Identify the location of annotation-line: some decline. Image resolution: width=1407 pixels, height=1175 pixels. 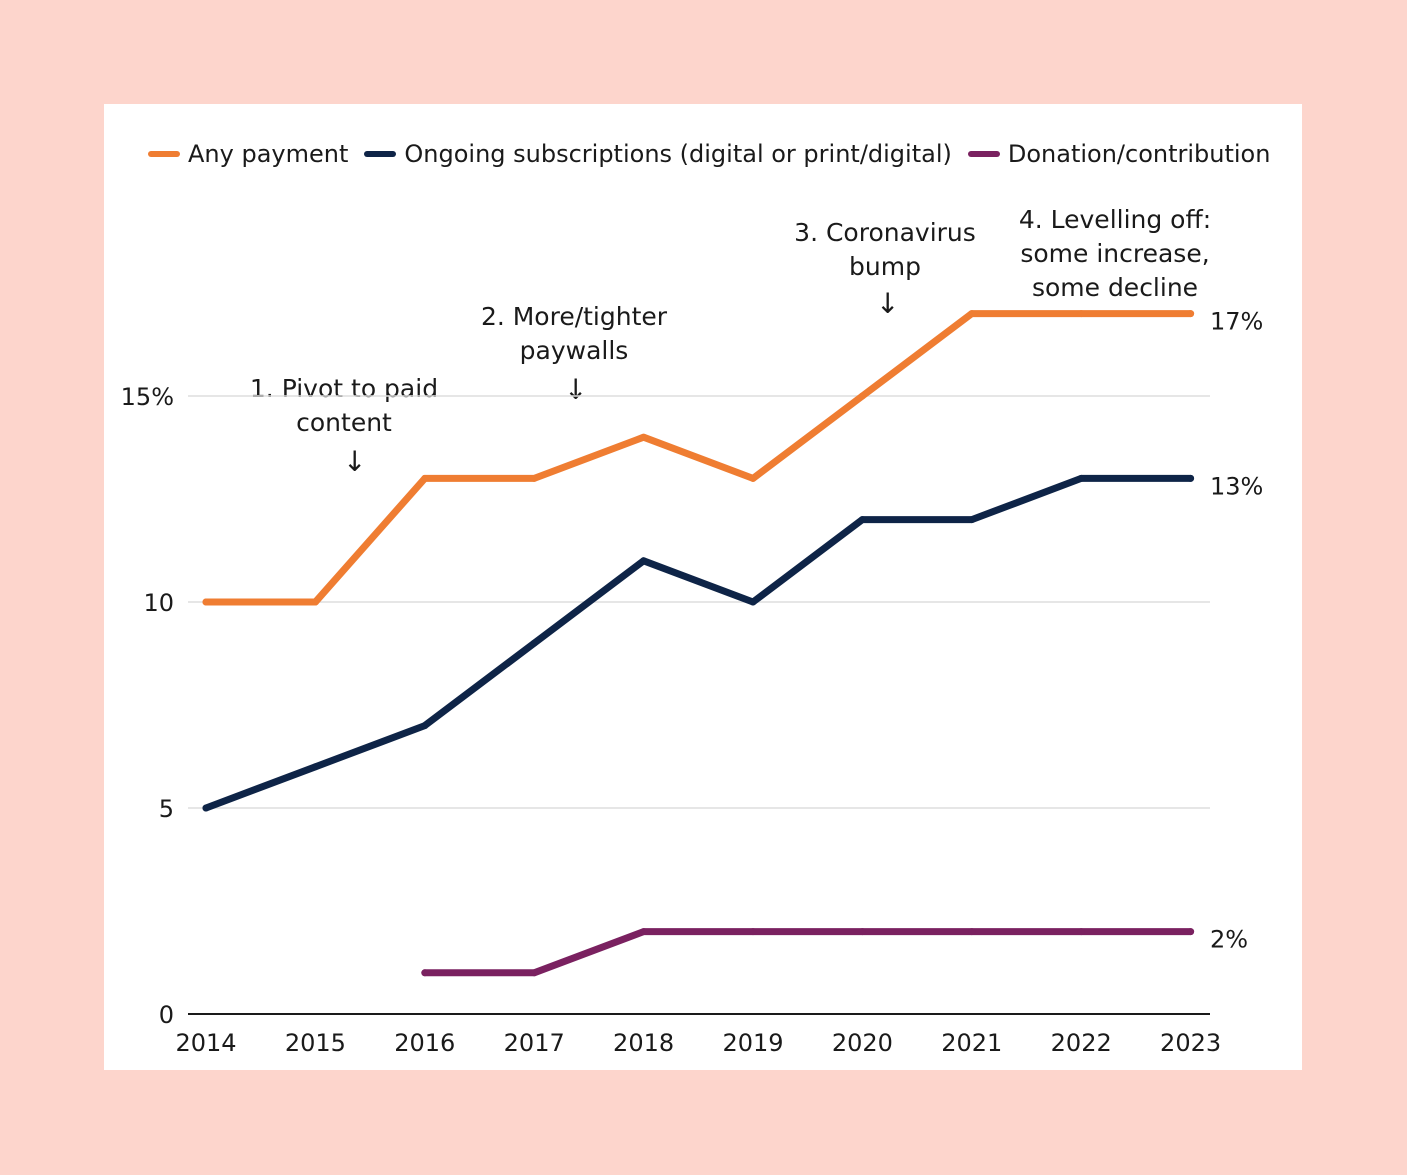
(1115, 287).